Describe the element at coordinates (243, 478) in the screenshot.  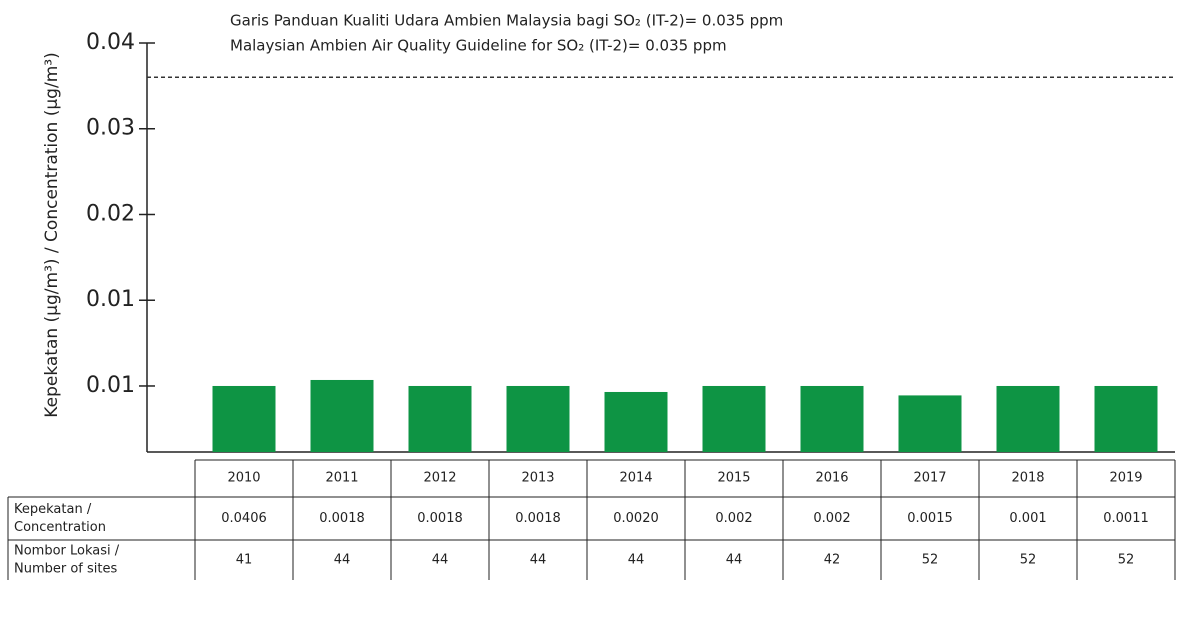
I see `table-header: 2010` at that location.